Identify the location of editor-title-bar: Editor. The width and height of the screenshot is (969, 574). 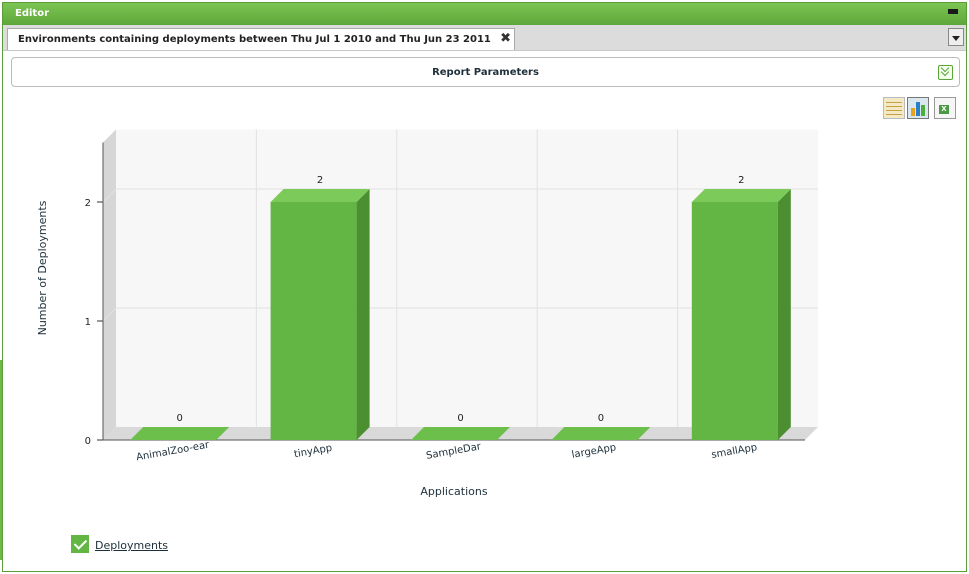
(484, 14).